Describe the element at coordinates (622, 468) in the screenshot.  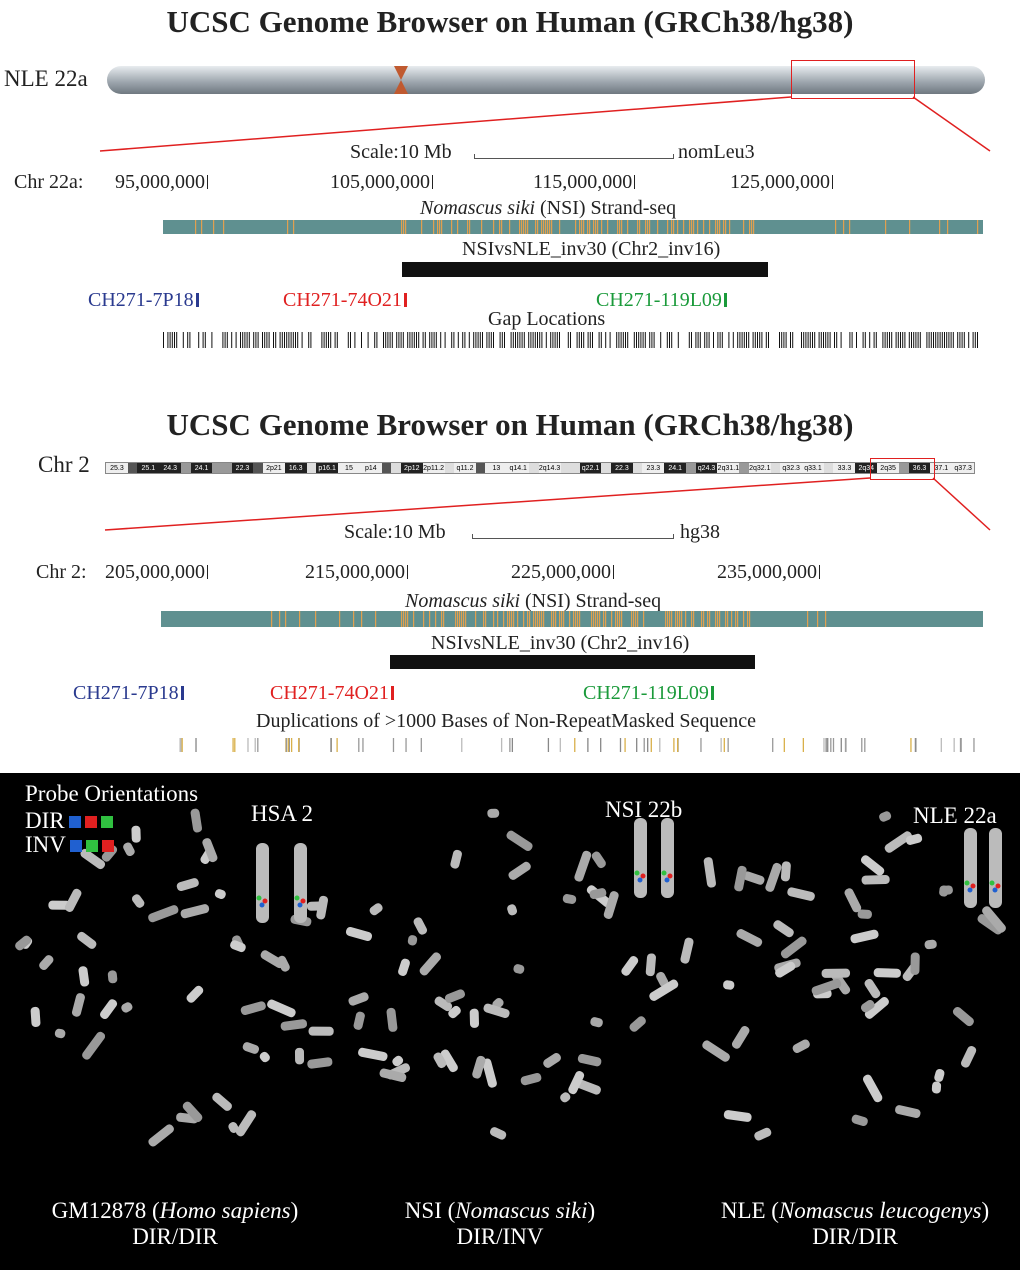
I see `band: 22.3` at that location.